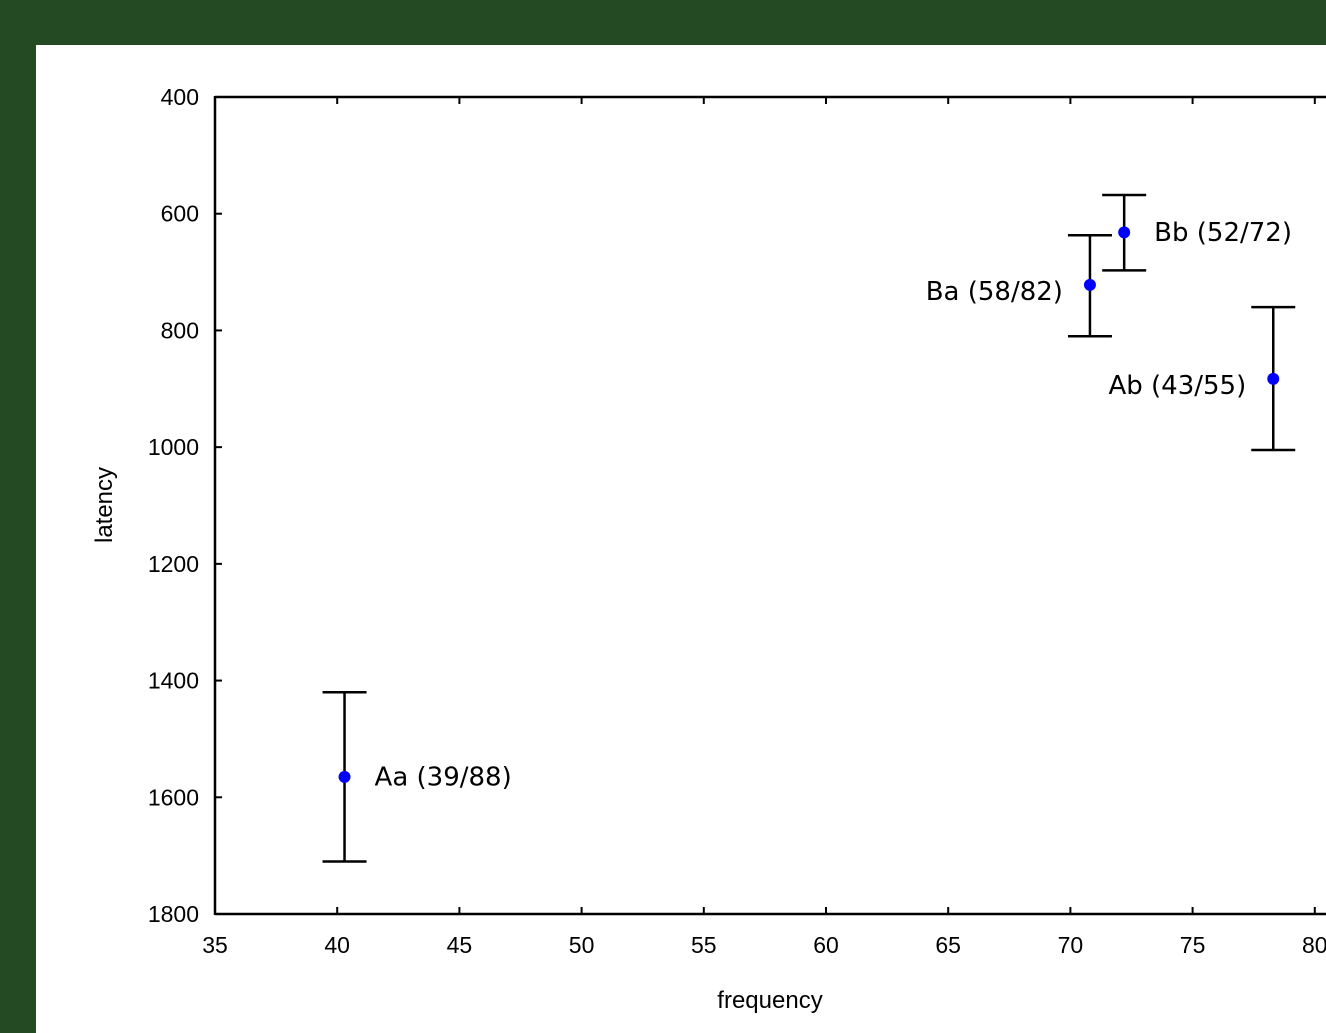 Image resolution: width=1326 pixels, height=1033 pixels. Describe the element at coordinates (1193, 945) in the screenshot. I see `x-tick-label: 75` at that location.